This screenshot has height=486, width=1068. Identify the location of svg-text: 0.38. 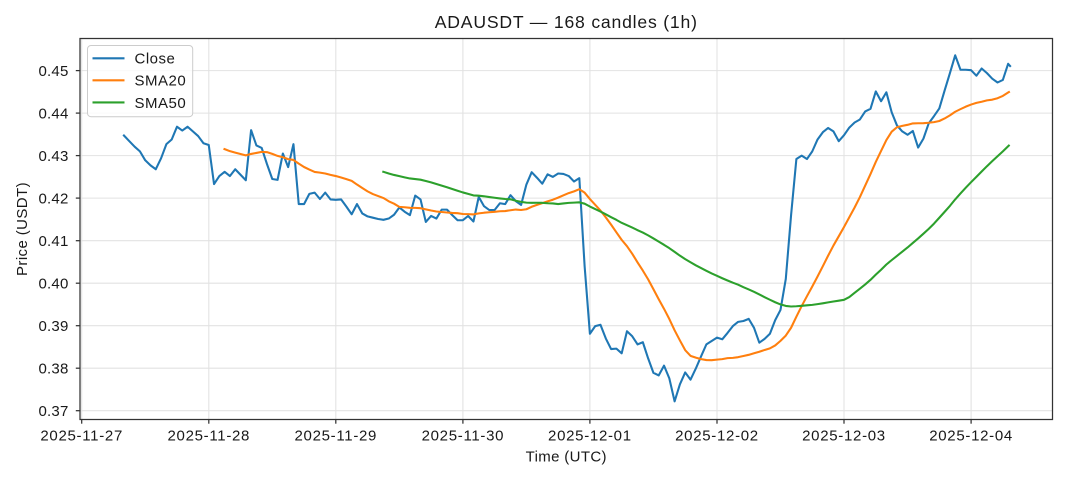
(54, 369).